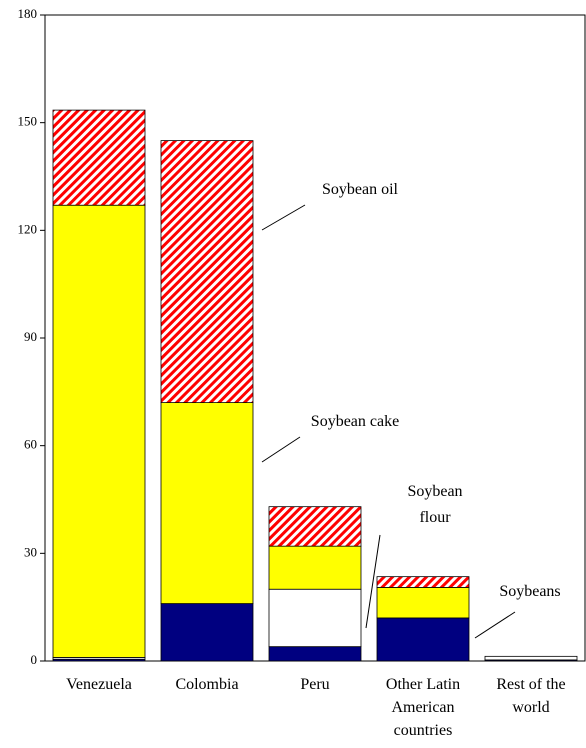 The height and width of the screenshot is (748, 586). I want to click on y-tick-label: 30, so click(30, 551).